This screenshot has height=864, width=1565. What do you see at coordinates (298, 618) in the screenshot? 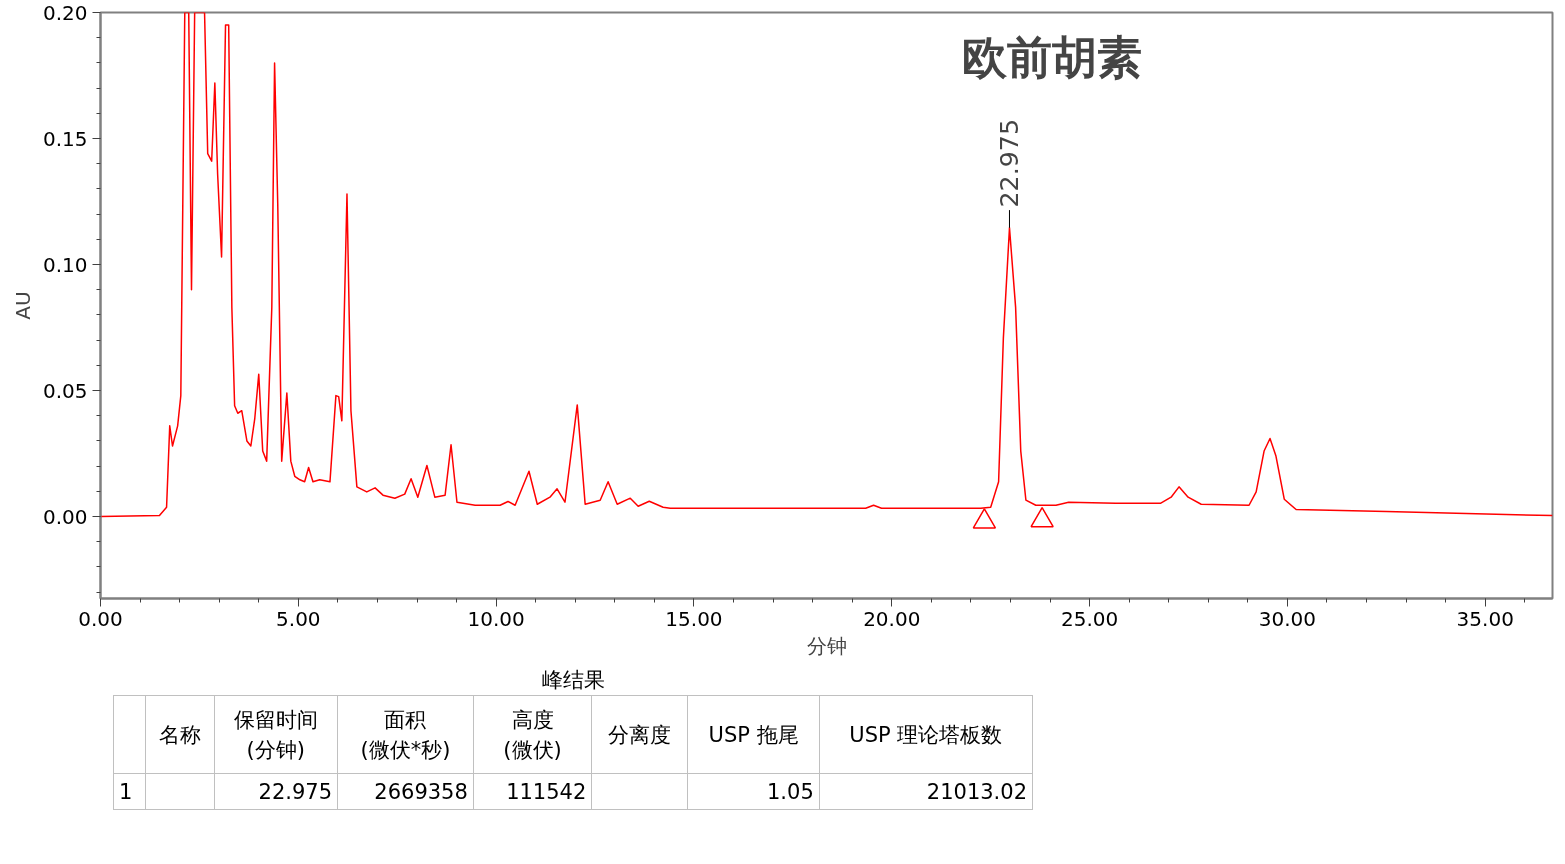
I see `x-tick-label: 5.00` at bounding box center [298, 618].